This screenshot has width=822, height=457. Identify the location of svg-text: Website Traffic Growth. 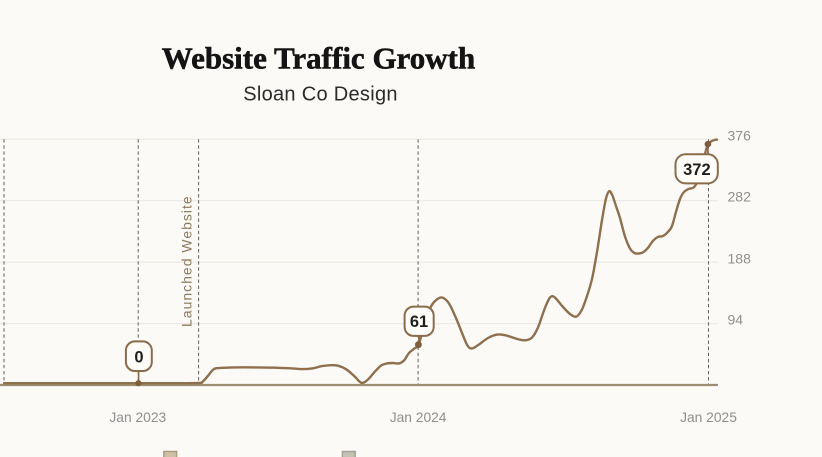
(318, 57).